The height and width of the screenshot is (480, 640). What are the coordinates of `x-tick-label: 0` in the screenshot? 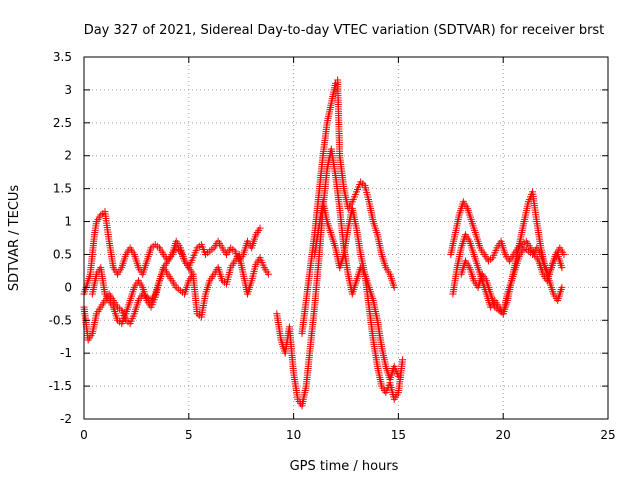 It's located at (84, 435).